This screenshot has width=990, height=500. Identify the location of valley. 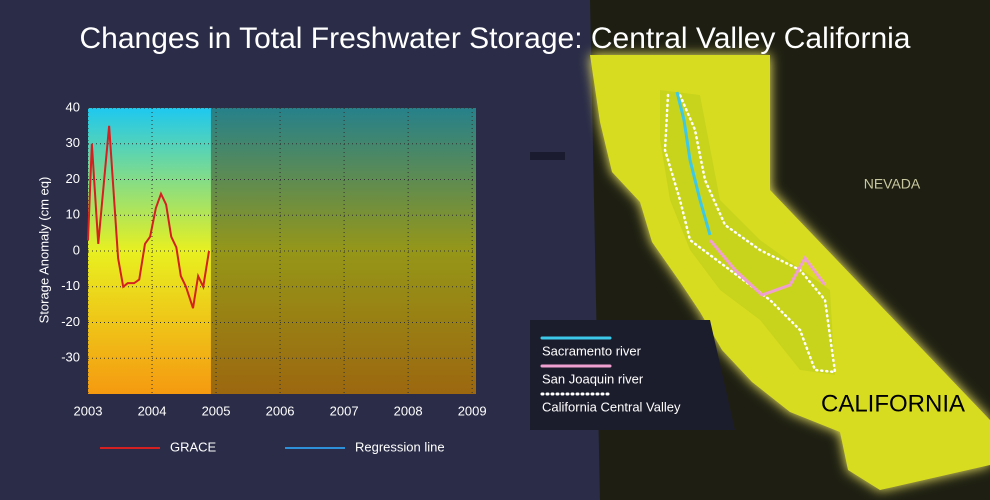
(747, 232).